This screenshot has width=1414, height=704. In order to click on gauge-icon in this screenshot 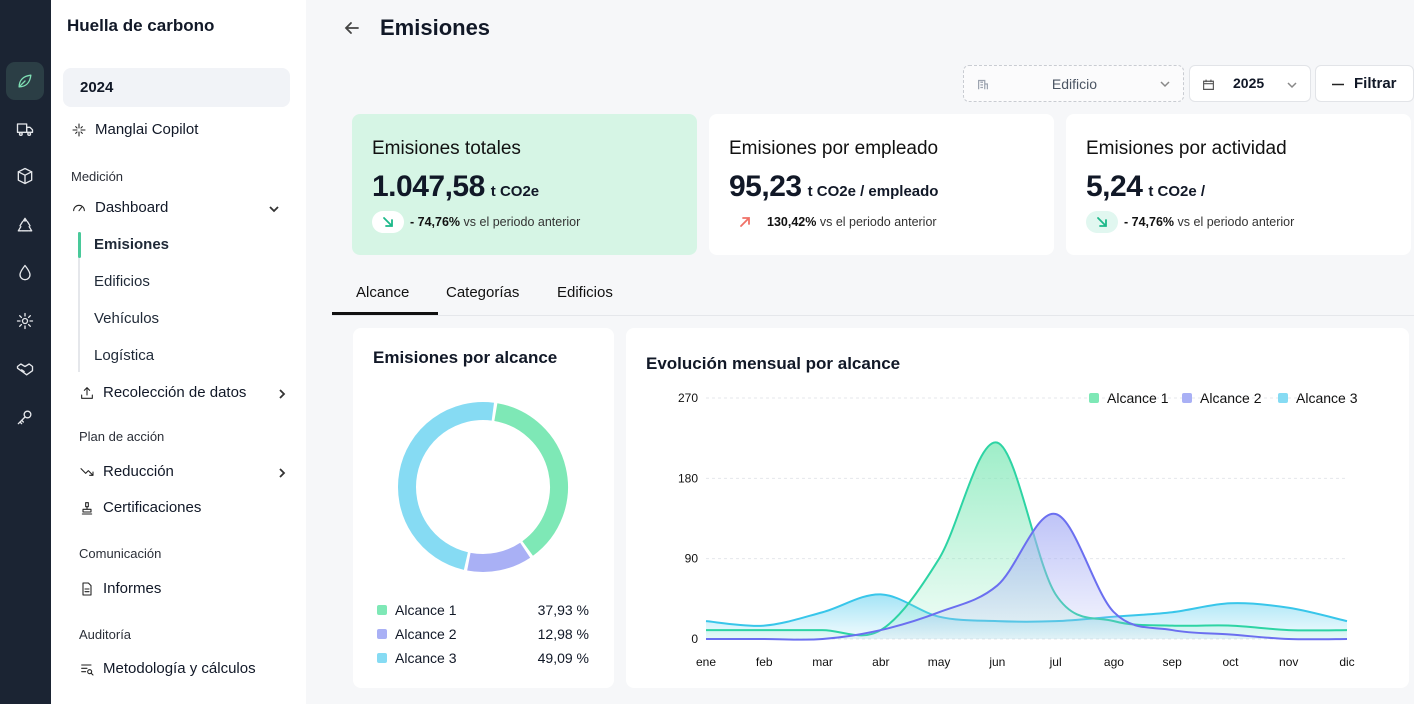, I will do `click(79, 207)`.